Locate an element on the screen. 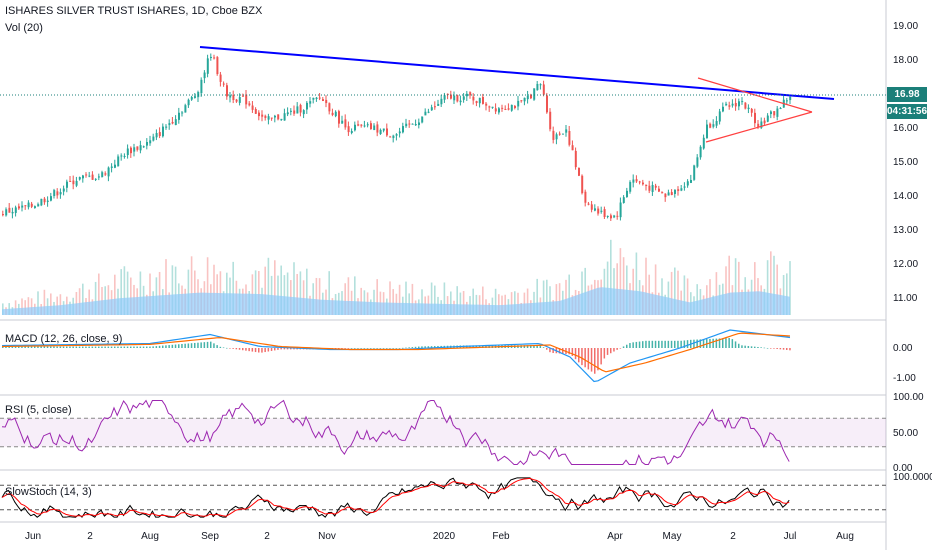  macd-label: MACD (12, 26, close, 9) is located at coordinates (64, 339).